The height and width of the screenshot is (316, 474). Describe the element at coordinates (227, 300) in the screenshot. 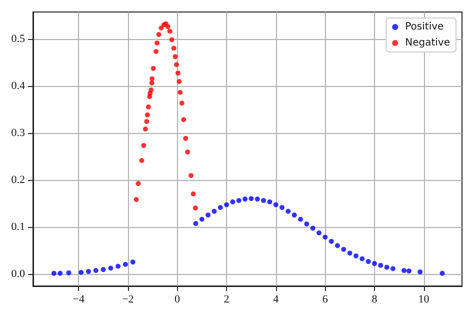

I see `x-tick-label: 2` at that location.